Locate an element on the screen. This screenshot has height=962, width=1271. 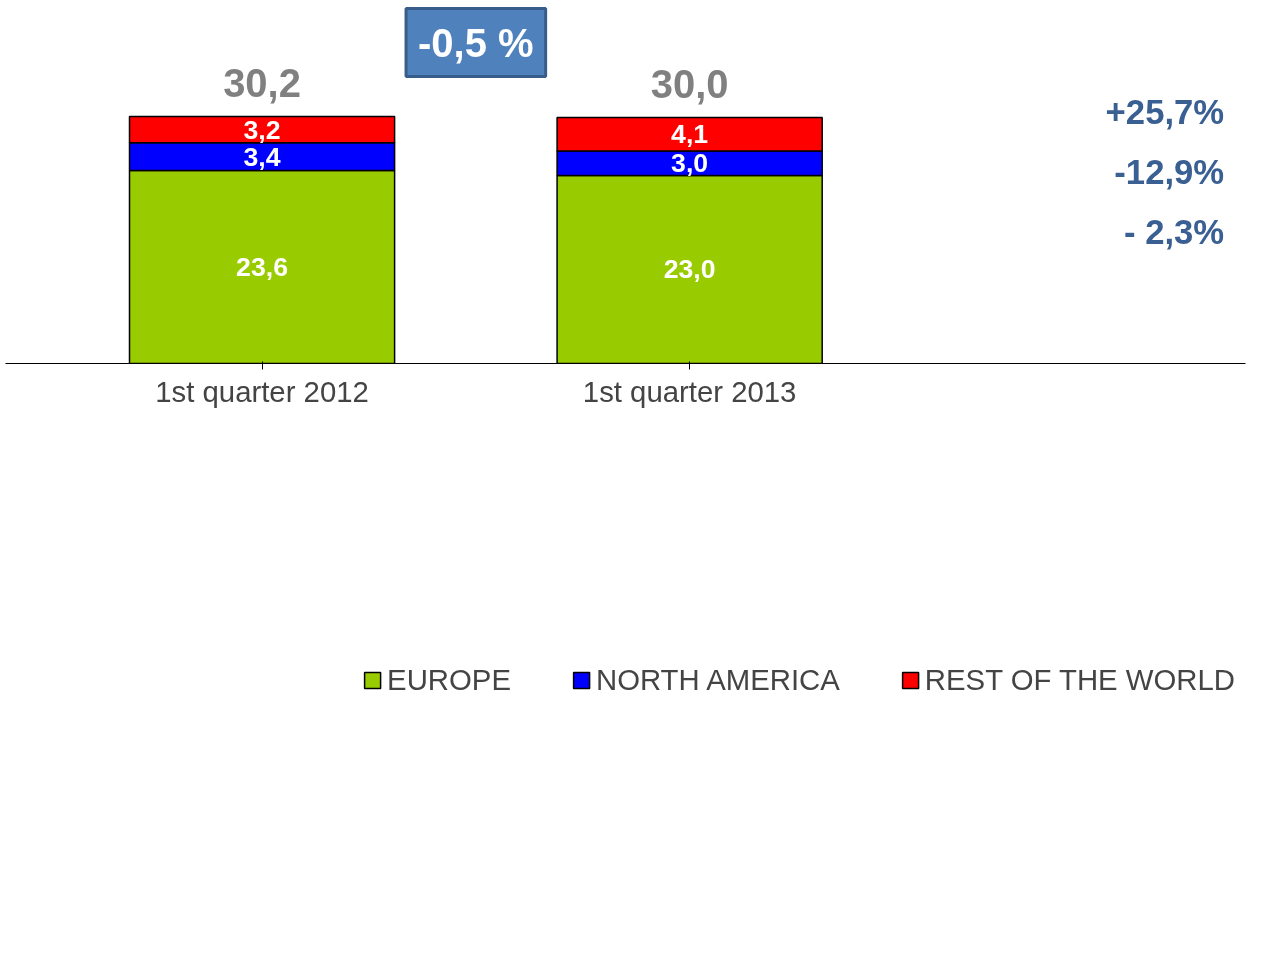
annotation: +25,7% is located at coordinates (1165, 111).